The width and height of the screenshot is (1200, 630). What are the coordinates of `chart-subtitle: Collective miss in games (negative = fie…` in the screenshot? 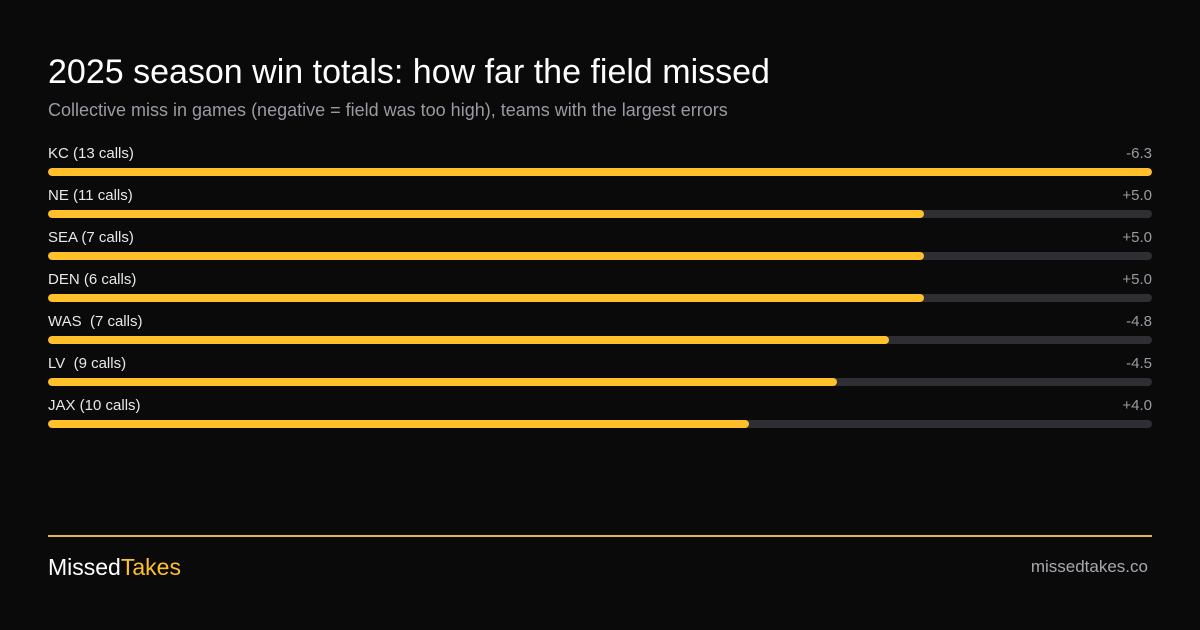 It's located at (388, 110).